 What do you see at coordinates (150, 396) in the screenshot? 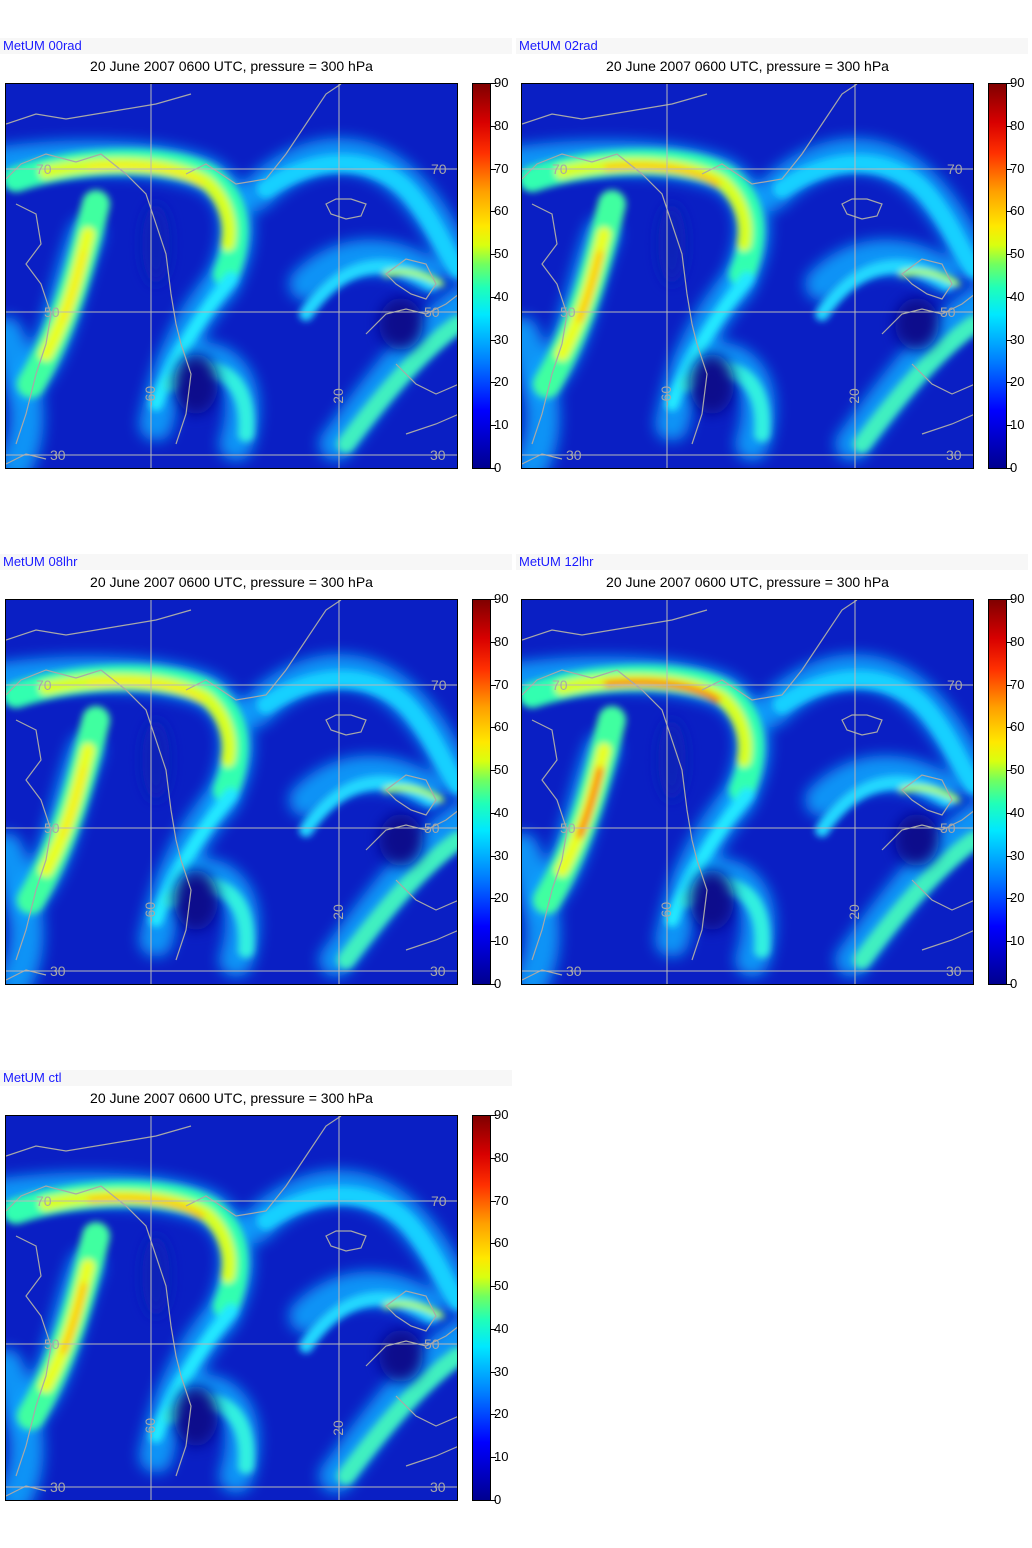
I see `lon-label: -60` at bounding box center [150, 396].